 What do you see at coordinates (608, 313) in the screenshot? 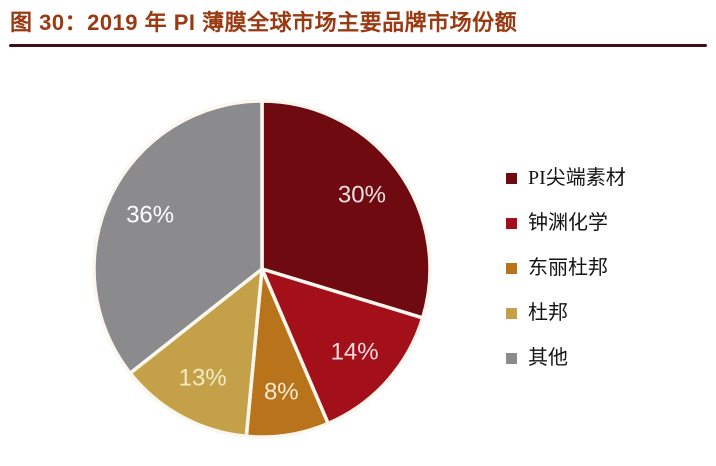
I see `legend-item: 杜邦` at bounding box center [608, 313].